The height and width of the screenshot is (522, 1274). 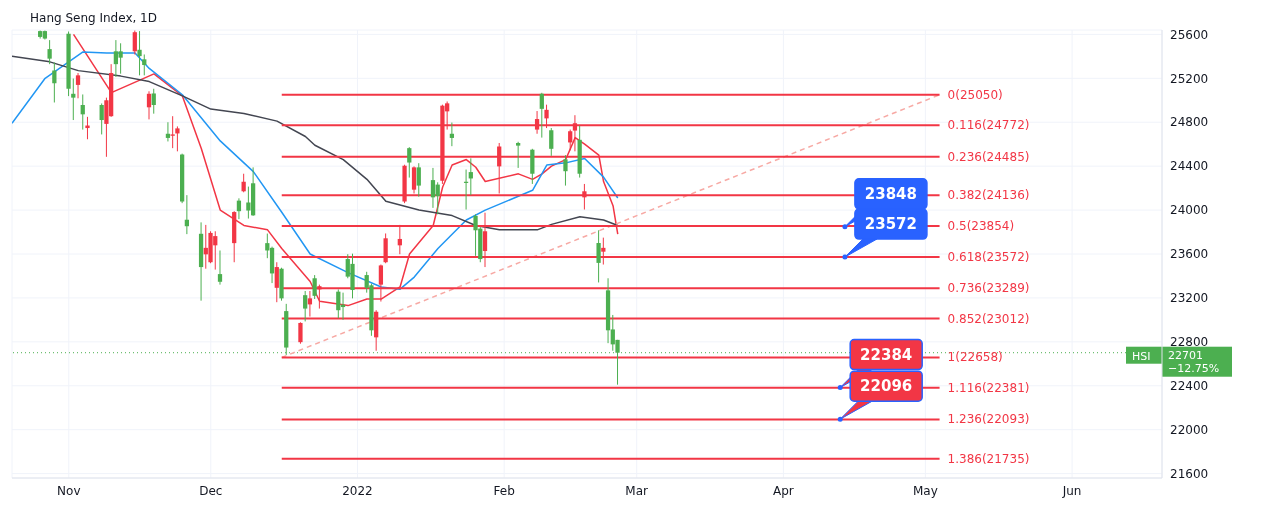 What do you see at coordinates (981, 226) in the screenshot?
I see `series-label: 0.5(23854)` at bounding box center [981, 226].